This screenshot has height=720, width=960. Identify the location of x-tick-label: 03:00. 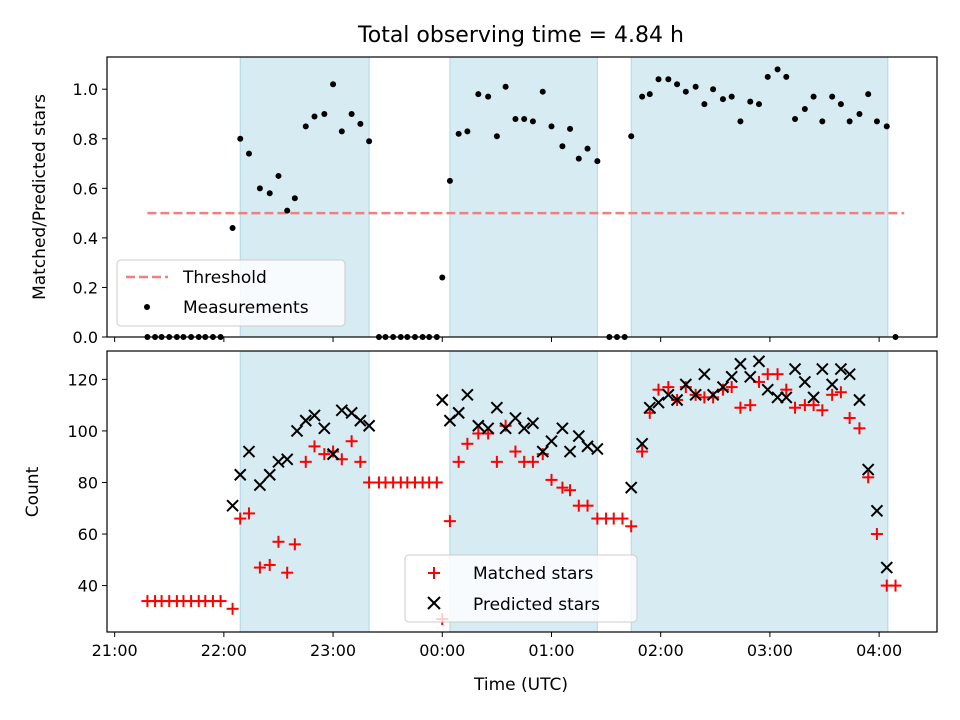
(770, 650).